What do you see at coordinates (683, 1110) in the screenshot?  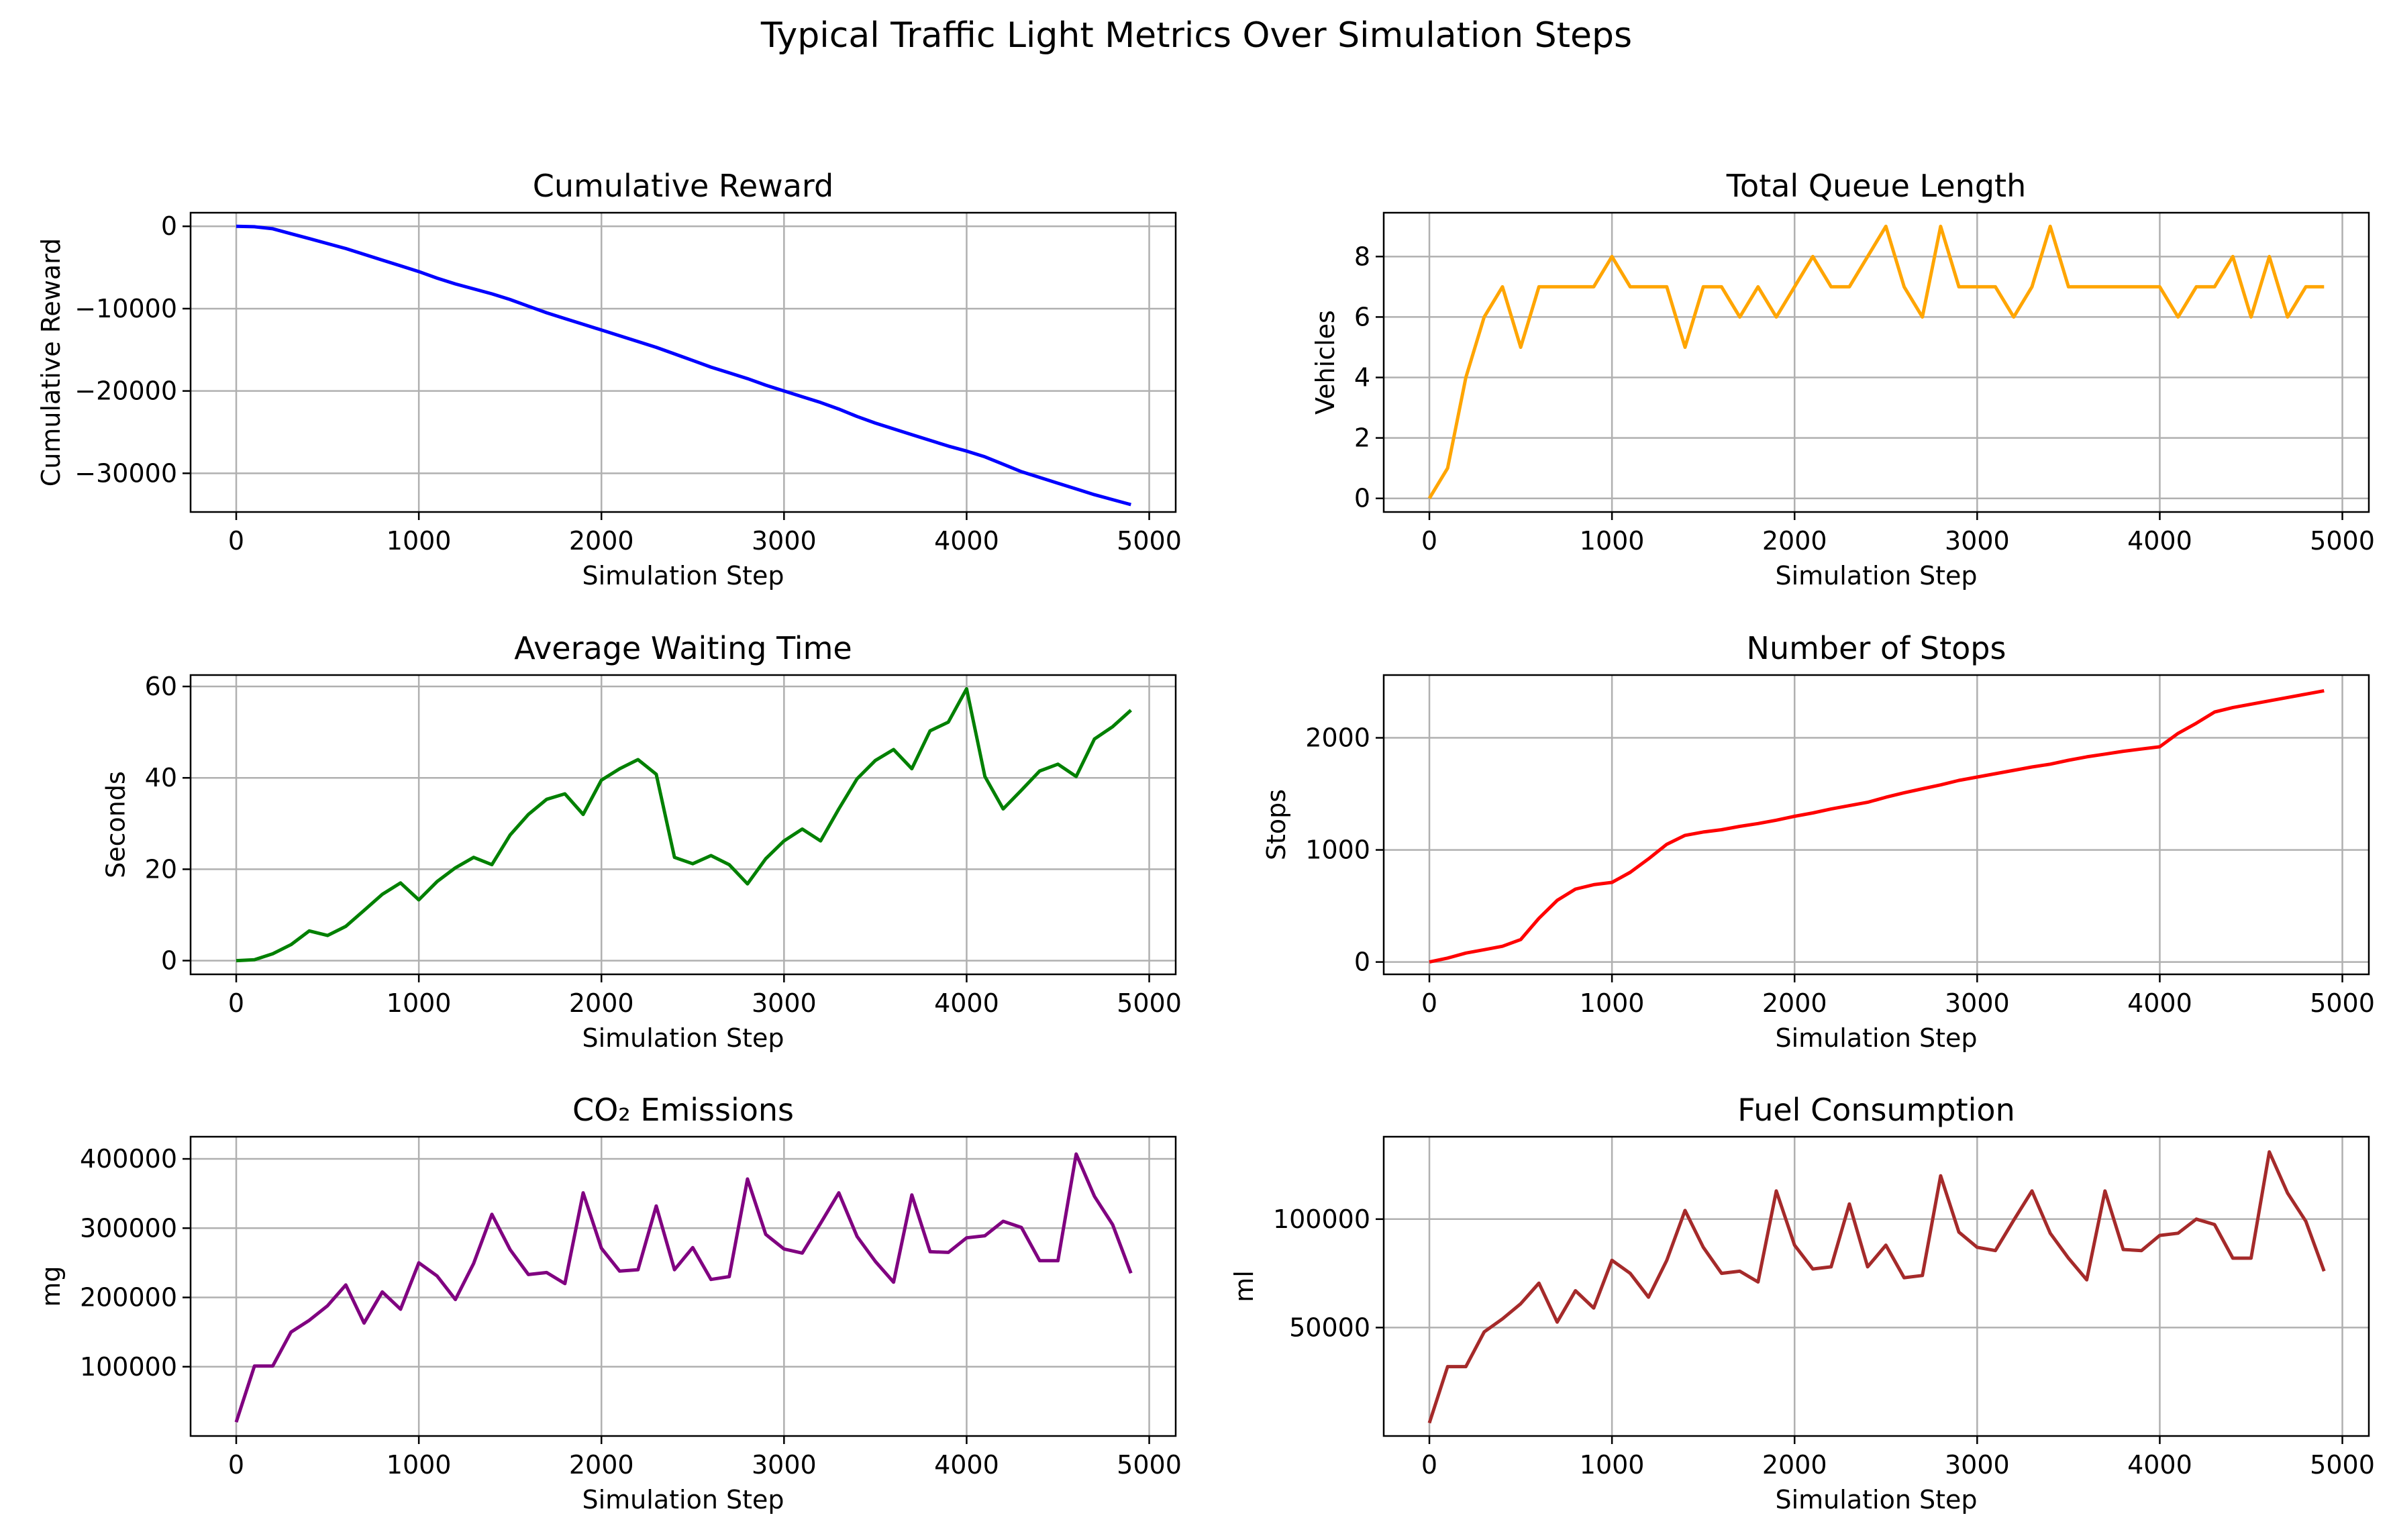 I see `axes-title: CO₂ Emissions` at bounding box center [683, 1110].